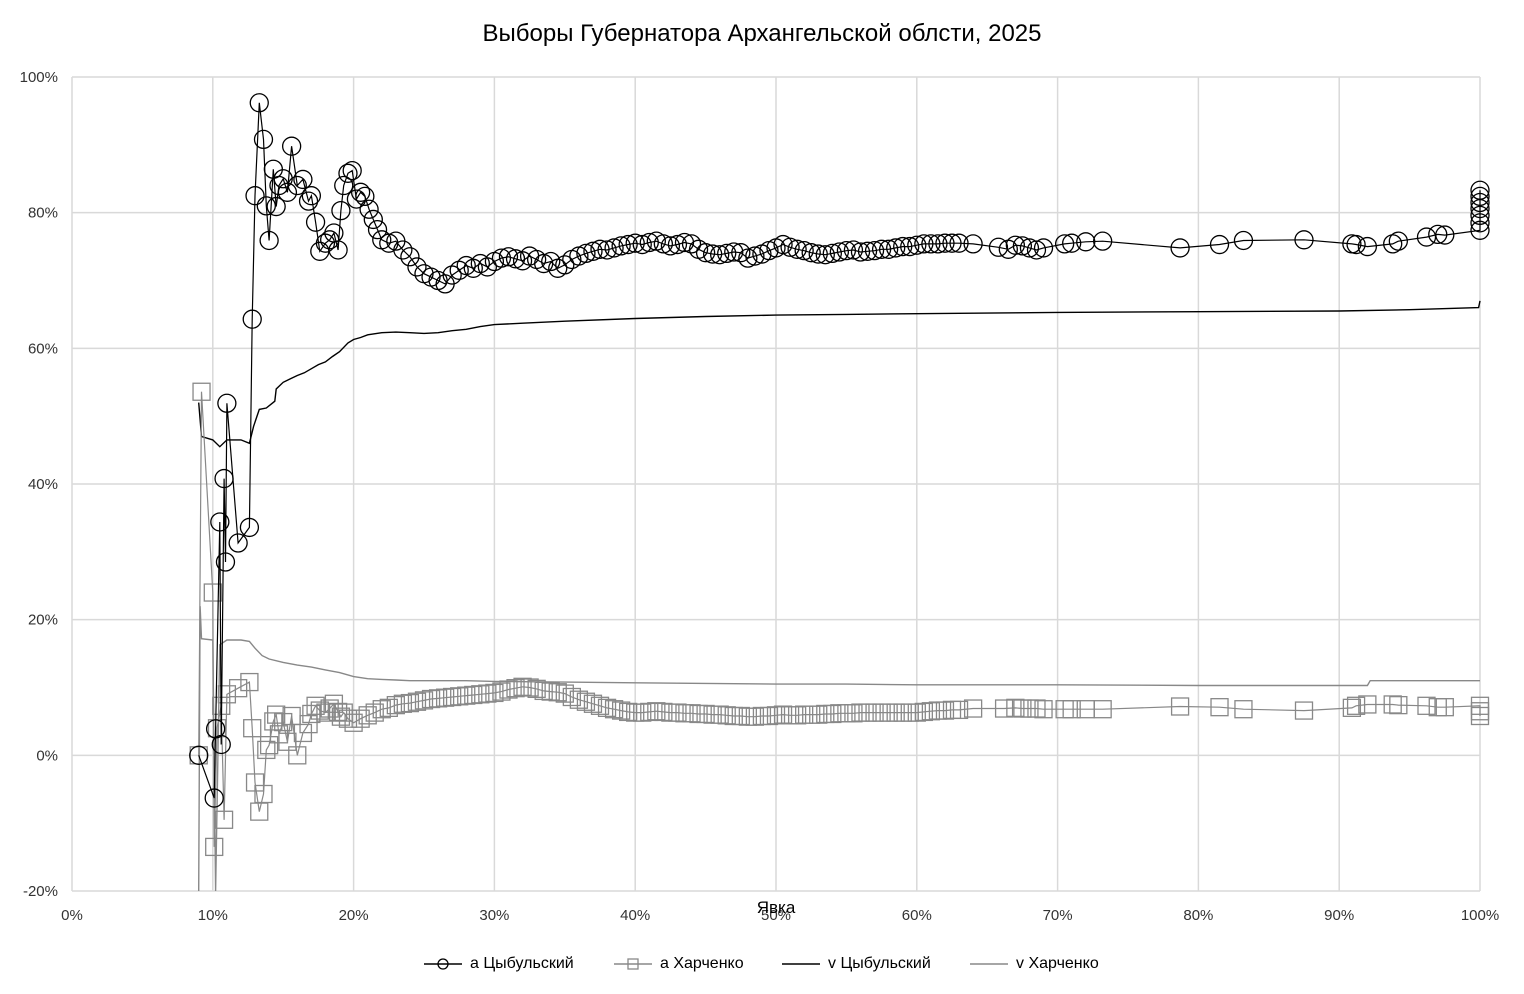  What do you see at coordinates (1058, 915) in the screenshot?
I see `x-tick-label: 70%` at bounding box center [1058, 915].